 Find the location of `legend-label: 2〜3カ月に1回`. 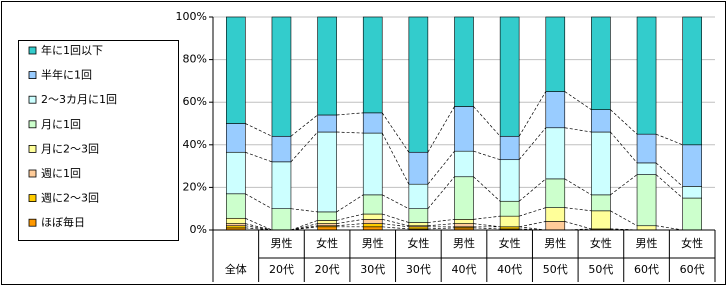

legend-label: 2〜3カ月に1回 is located at coordinates (79, 99).